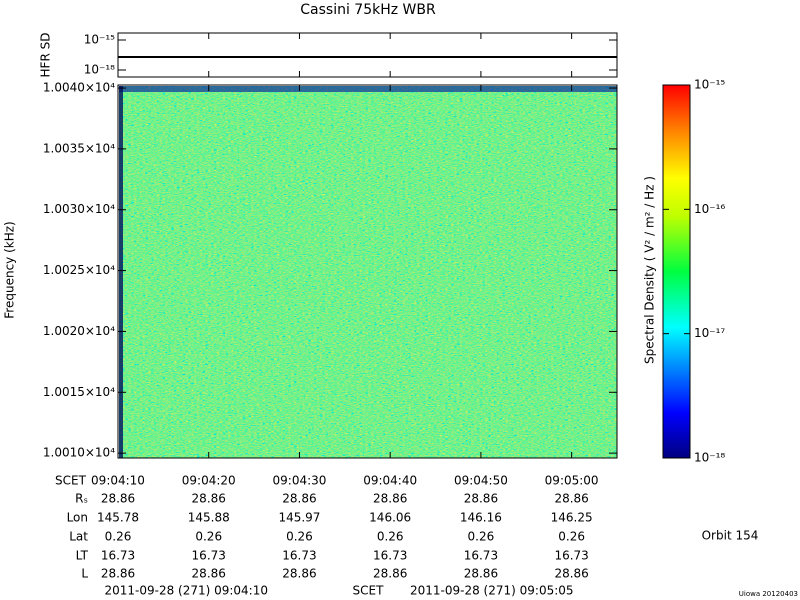 This screenshot has width=800, height=600. Describe the element at coordinates (82, 556) in the screenshot. I see `row-label: LT` at that location.